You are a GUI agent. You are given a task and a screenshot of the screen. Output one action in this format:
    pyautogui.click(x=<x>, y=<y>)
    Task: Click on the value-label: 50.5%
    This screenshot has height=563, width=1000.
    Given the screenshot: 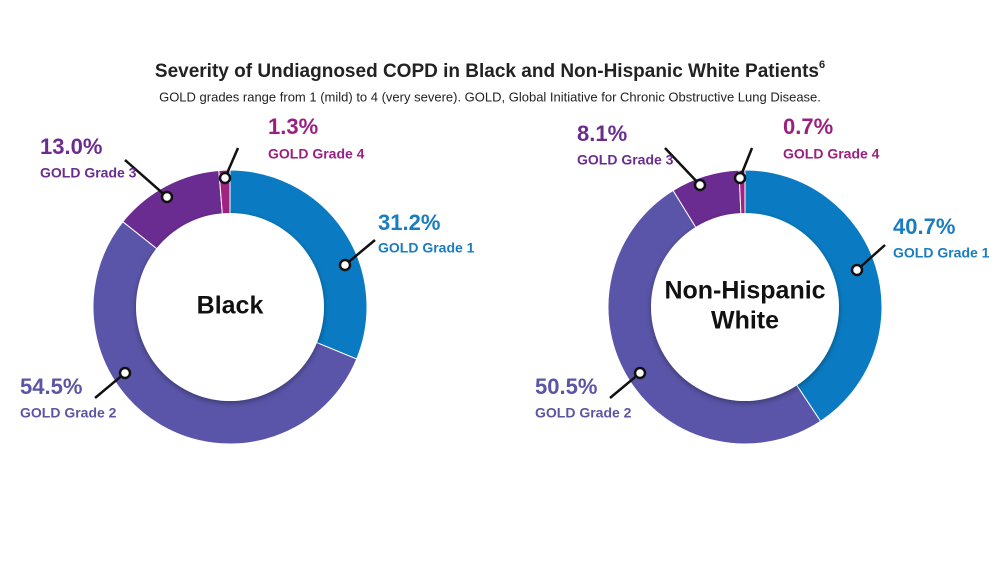 What is the action you would take?
    pyautogui.click(x=566, y=386)
    